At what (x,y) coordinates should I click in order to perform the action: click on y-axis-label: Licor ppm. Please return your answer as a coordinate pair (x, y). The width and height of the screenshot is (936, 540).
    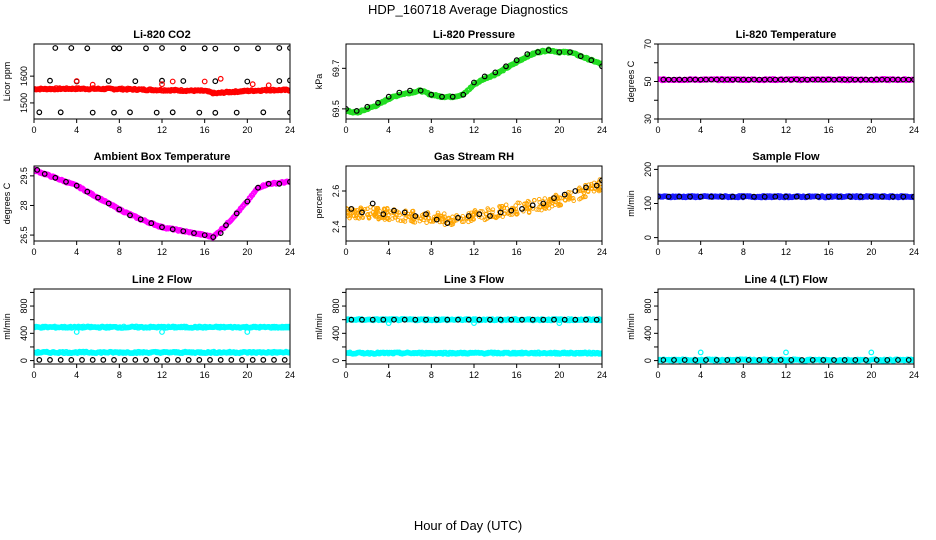
    Looking at the image, I should click on (7, 82).